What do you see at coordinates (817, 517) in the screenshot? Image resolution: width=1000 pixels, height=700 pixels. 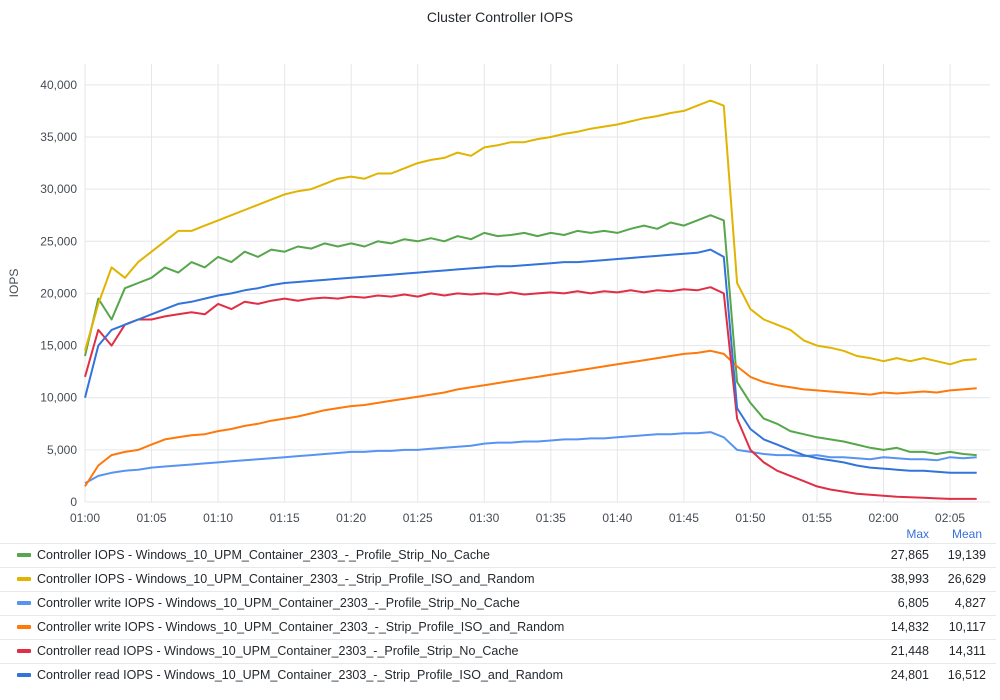 I see `x-tick-label: 01:55` at bounding box center [817, 517].